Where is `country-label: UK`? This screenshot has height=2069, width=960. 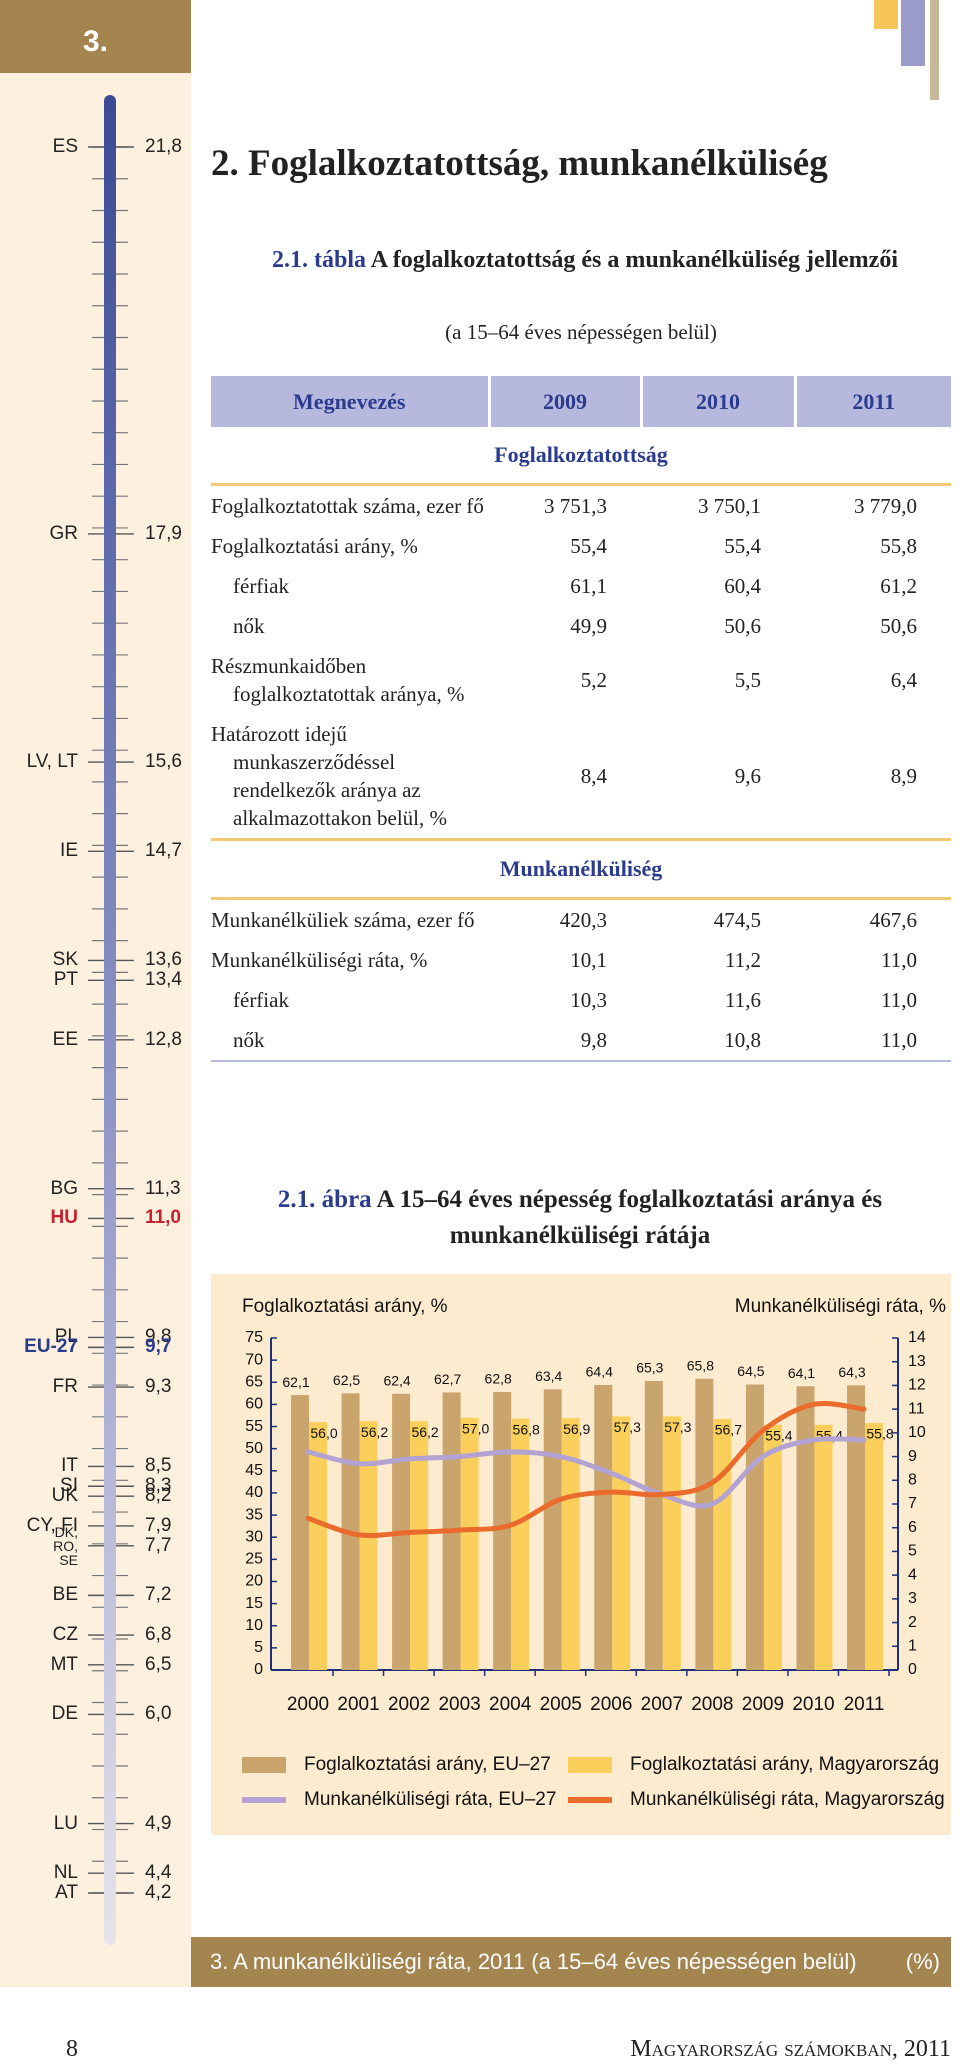
country-label: UK is located at coordinates (64, 1496).